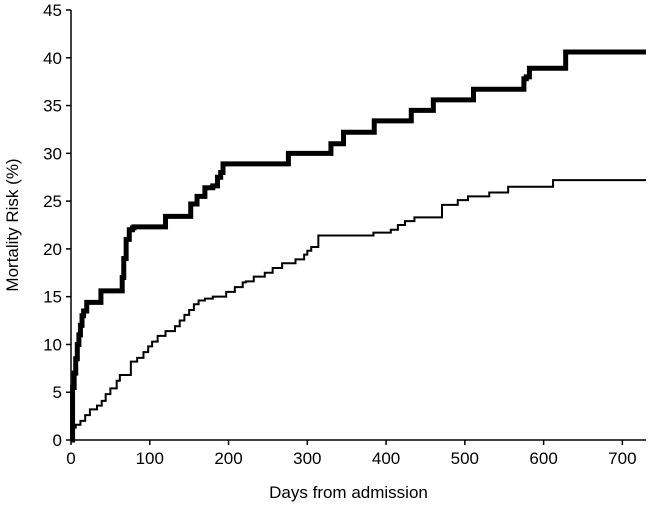 Image resolution: width=650 pixels, height=505 pixels. What do you see at coordinates (57, 440) in the screenshot?
I see `y-tick-label: 0` at bounding box center [57, 440].